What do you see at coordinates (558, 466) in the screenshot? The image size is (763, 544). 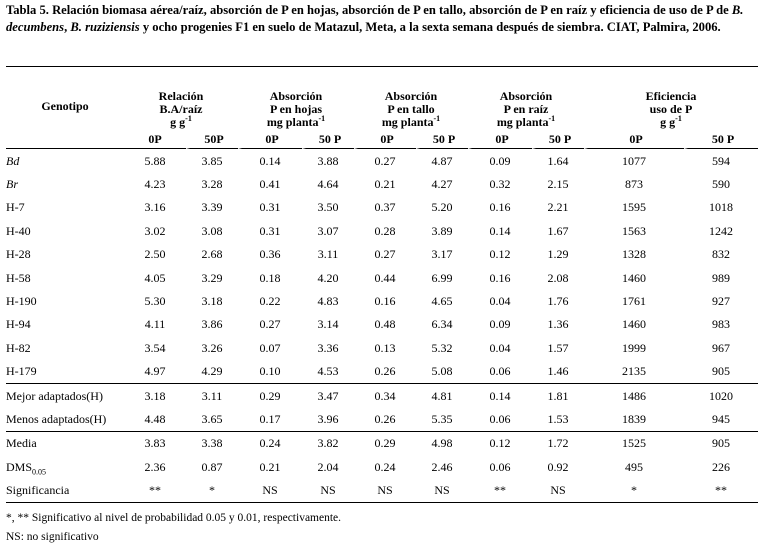 I see `cell-value: 0.92` at bounding box center [558, 466].